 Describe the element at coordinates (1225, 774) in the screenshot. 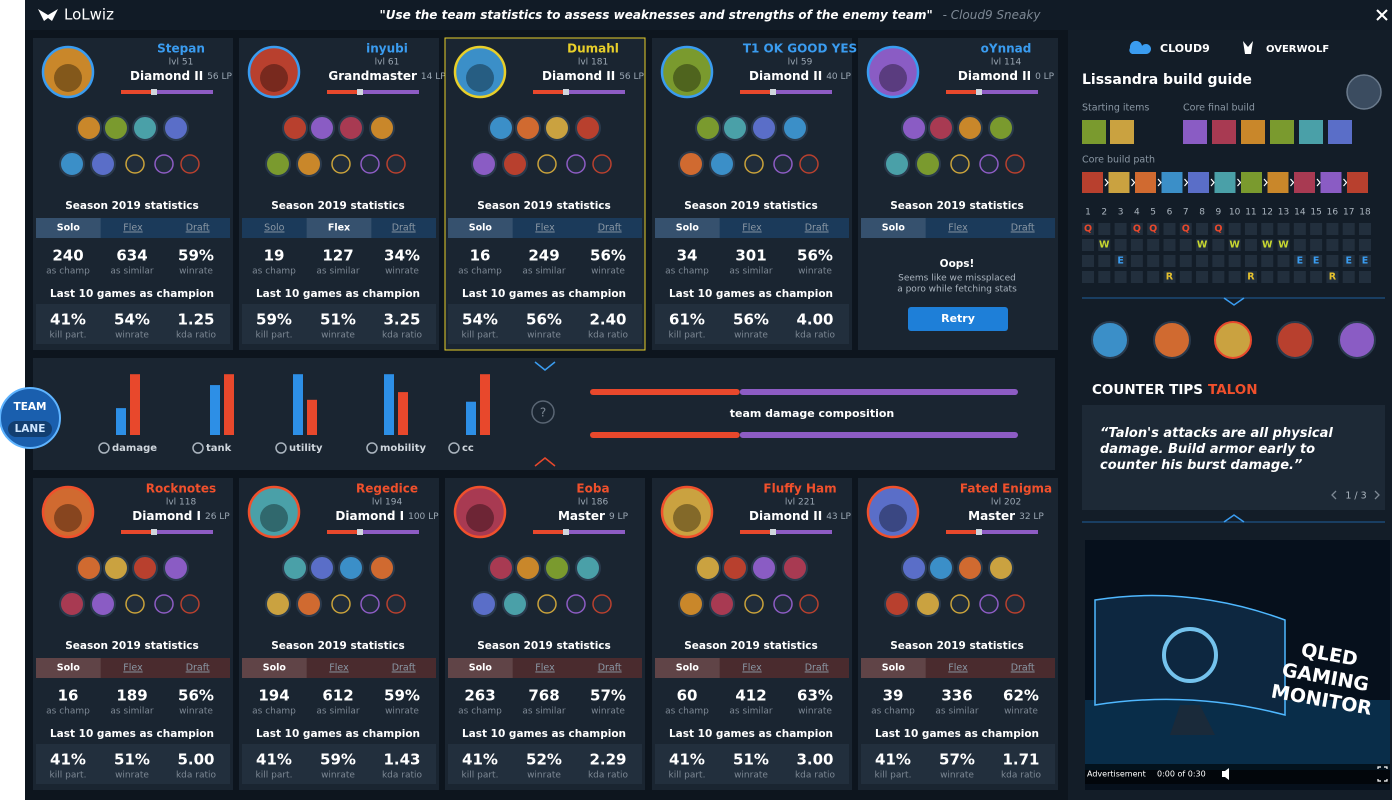

I see `ad-volume` at that location.